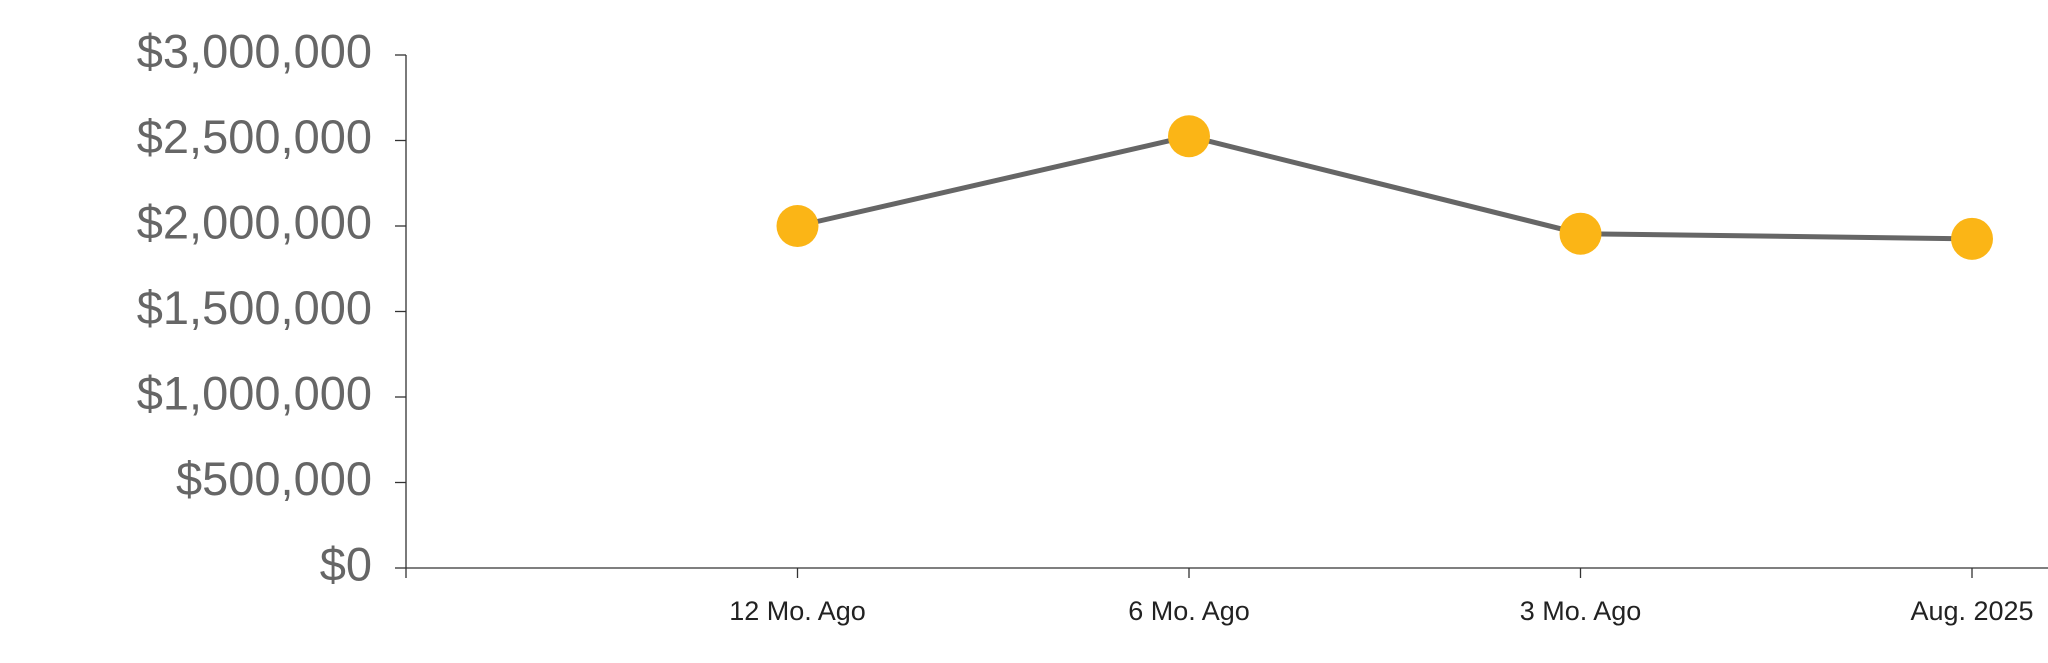 This screenshot has width=2048, height=663. What do you see at coordinates (1189, 611) in the screenshot?
I see `x-tick-label: 6 Mo. Ago` at bounding box center [1189, 611].